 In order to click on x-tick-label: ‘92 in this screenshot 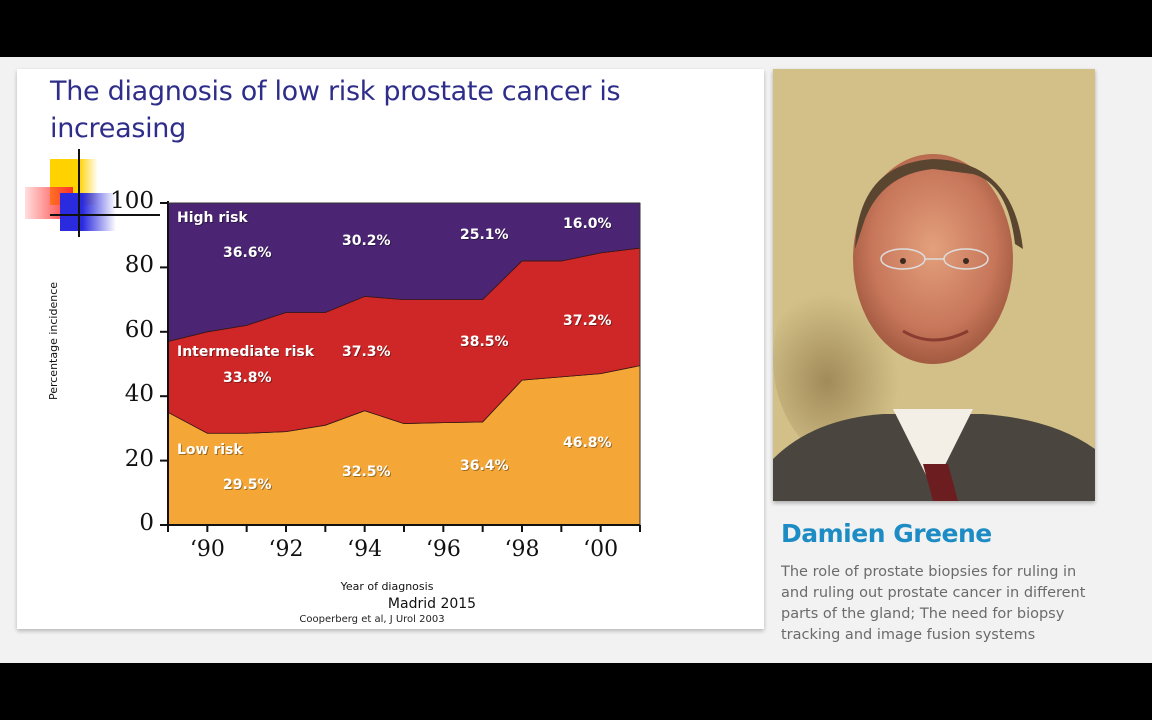, I will do `click(286, 549)`.